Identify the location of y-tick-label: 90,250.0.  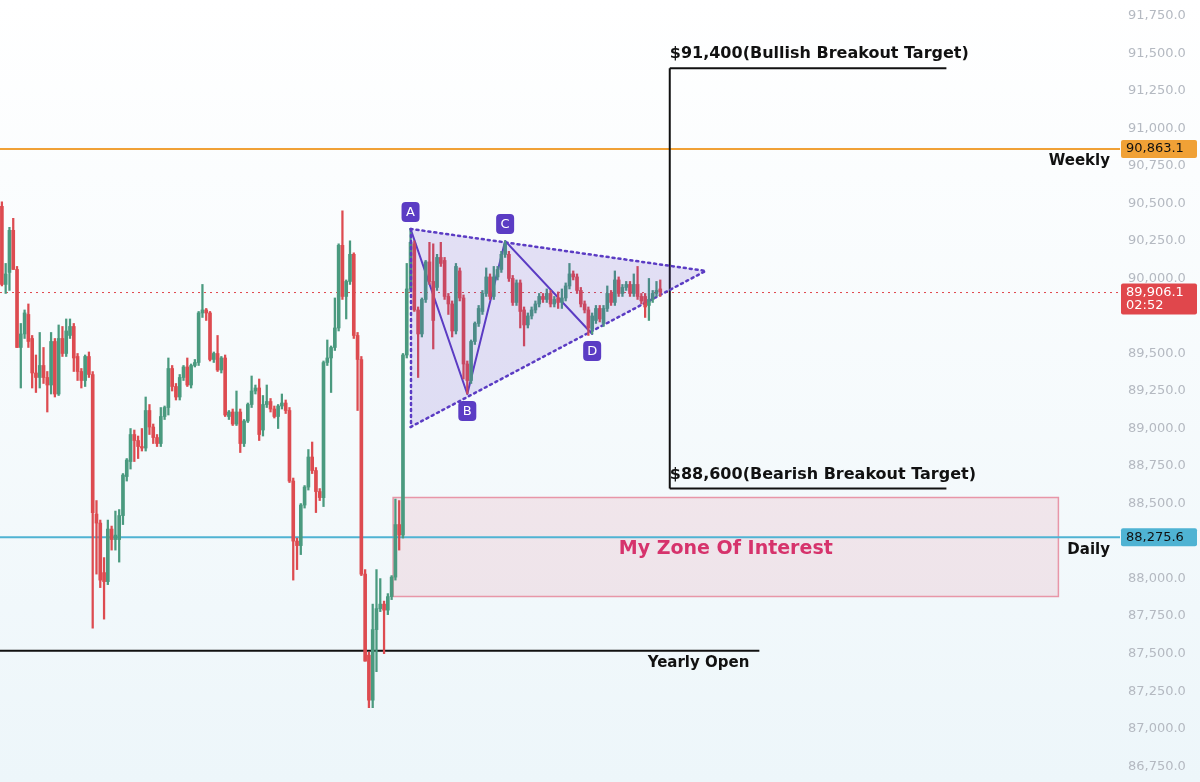
(1157, 240).